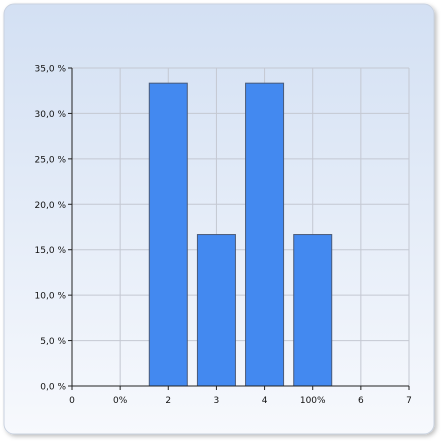  What do you see at coordinates (240, 401) in the screenshot?
I see `x-tick-labels: 0 0% 2 3 4 100% 6 7` at bounding box center [240, 401].